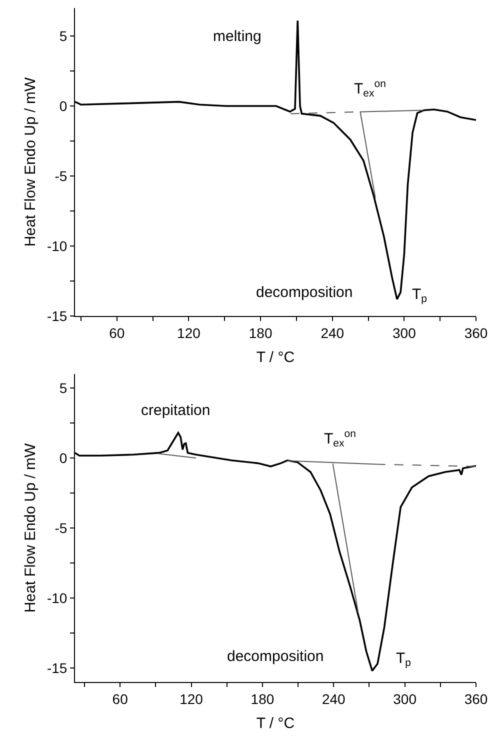 This screenshot has width=496, height=736. I want to click on annotation: melting, so click(237, 36).